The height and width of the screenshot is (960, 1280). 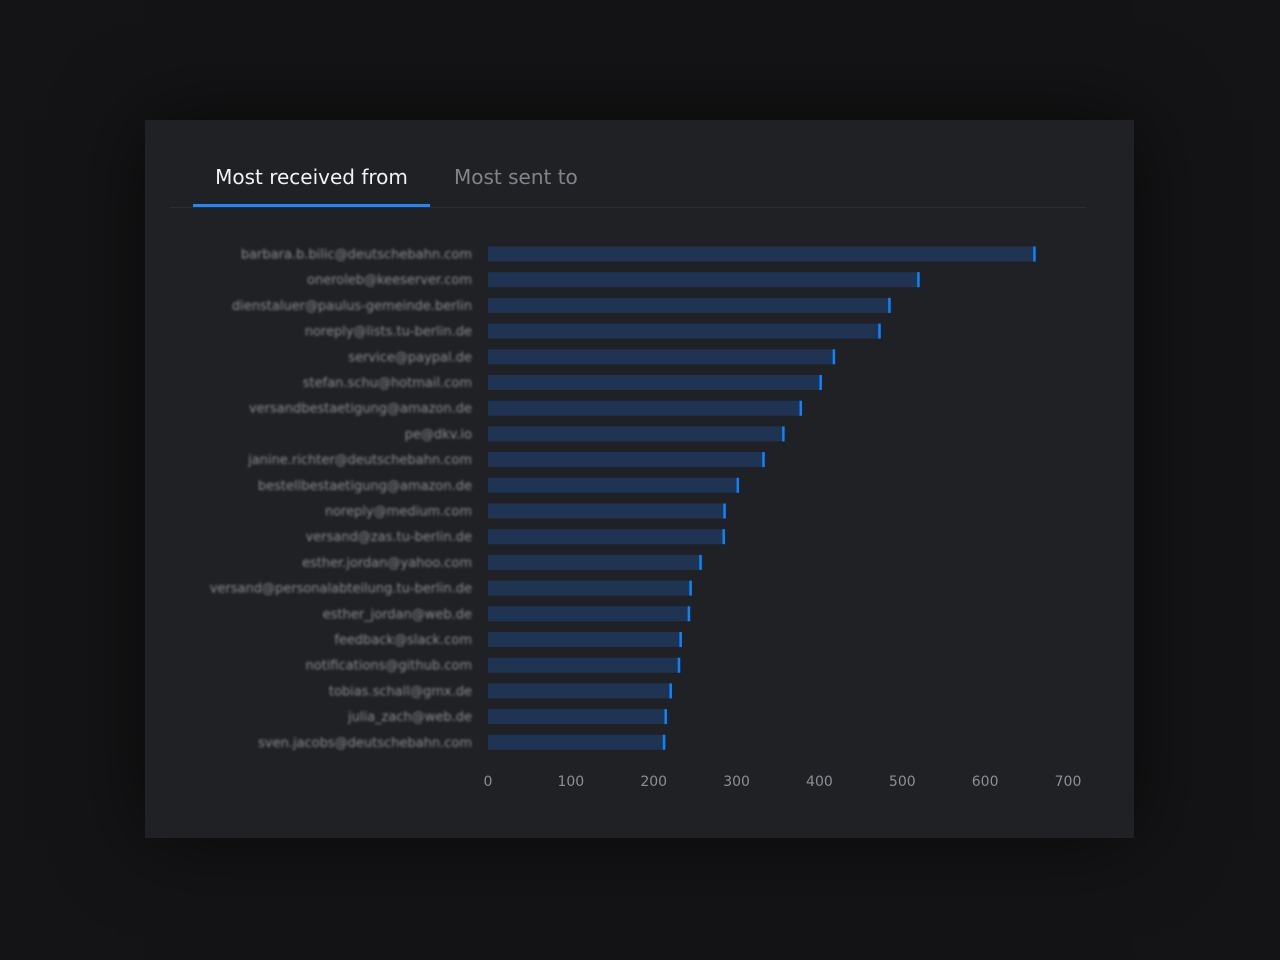 What do you see at coordinates (516, 177) in the screenshot?
I see `tab-most-sent-to: Most sent to` at bounding box center [516, 177].